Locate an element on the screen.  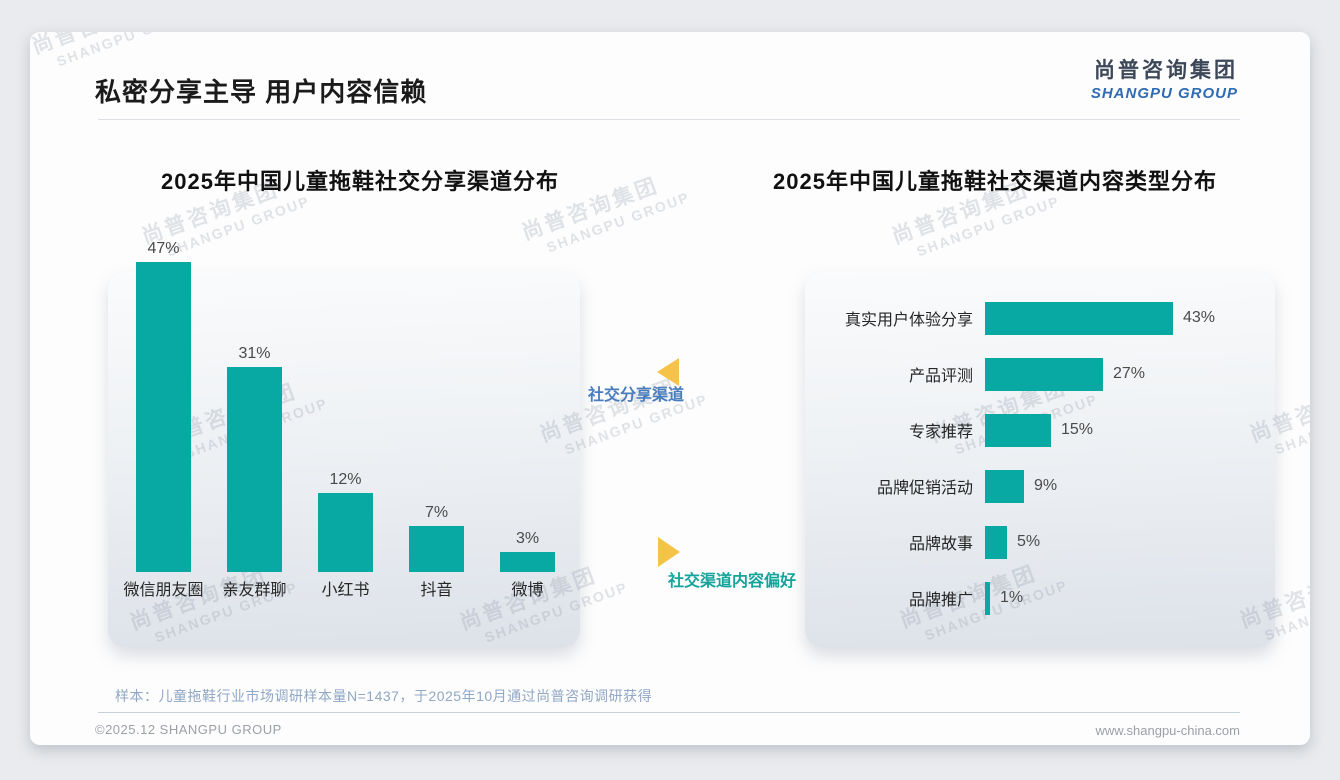
bar-row: 品牌促销活动 9% is located at coordinates (1043, 486).